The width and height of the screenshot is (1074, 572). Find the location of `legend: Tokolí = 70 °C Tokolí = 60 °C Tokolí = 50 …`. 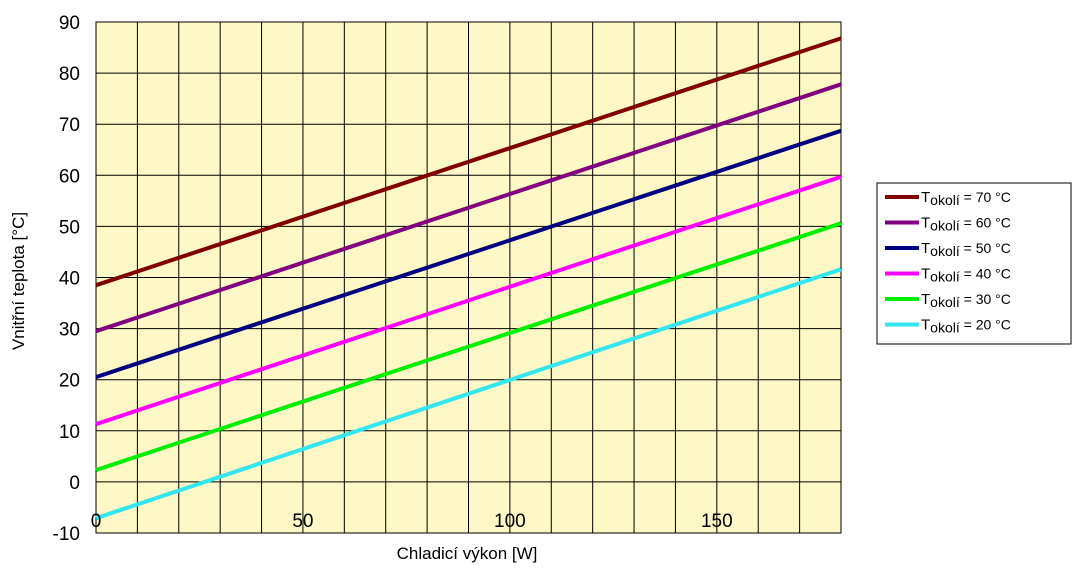

legend: Tokolí = 70 °C Tokolí = 60 °C Tokolí = 50 … is located at coordinates (974, 263).